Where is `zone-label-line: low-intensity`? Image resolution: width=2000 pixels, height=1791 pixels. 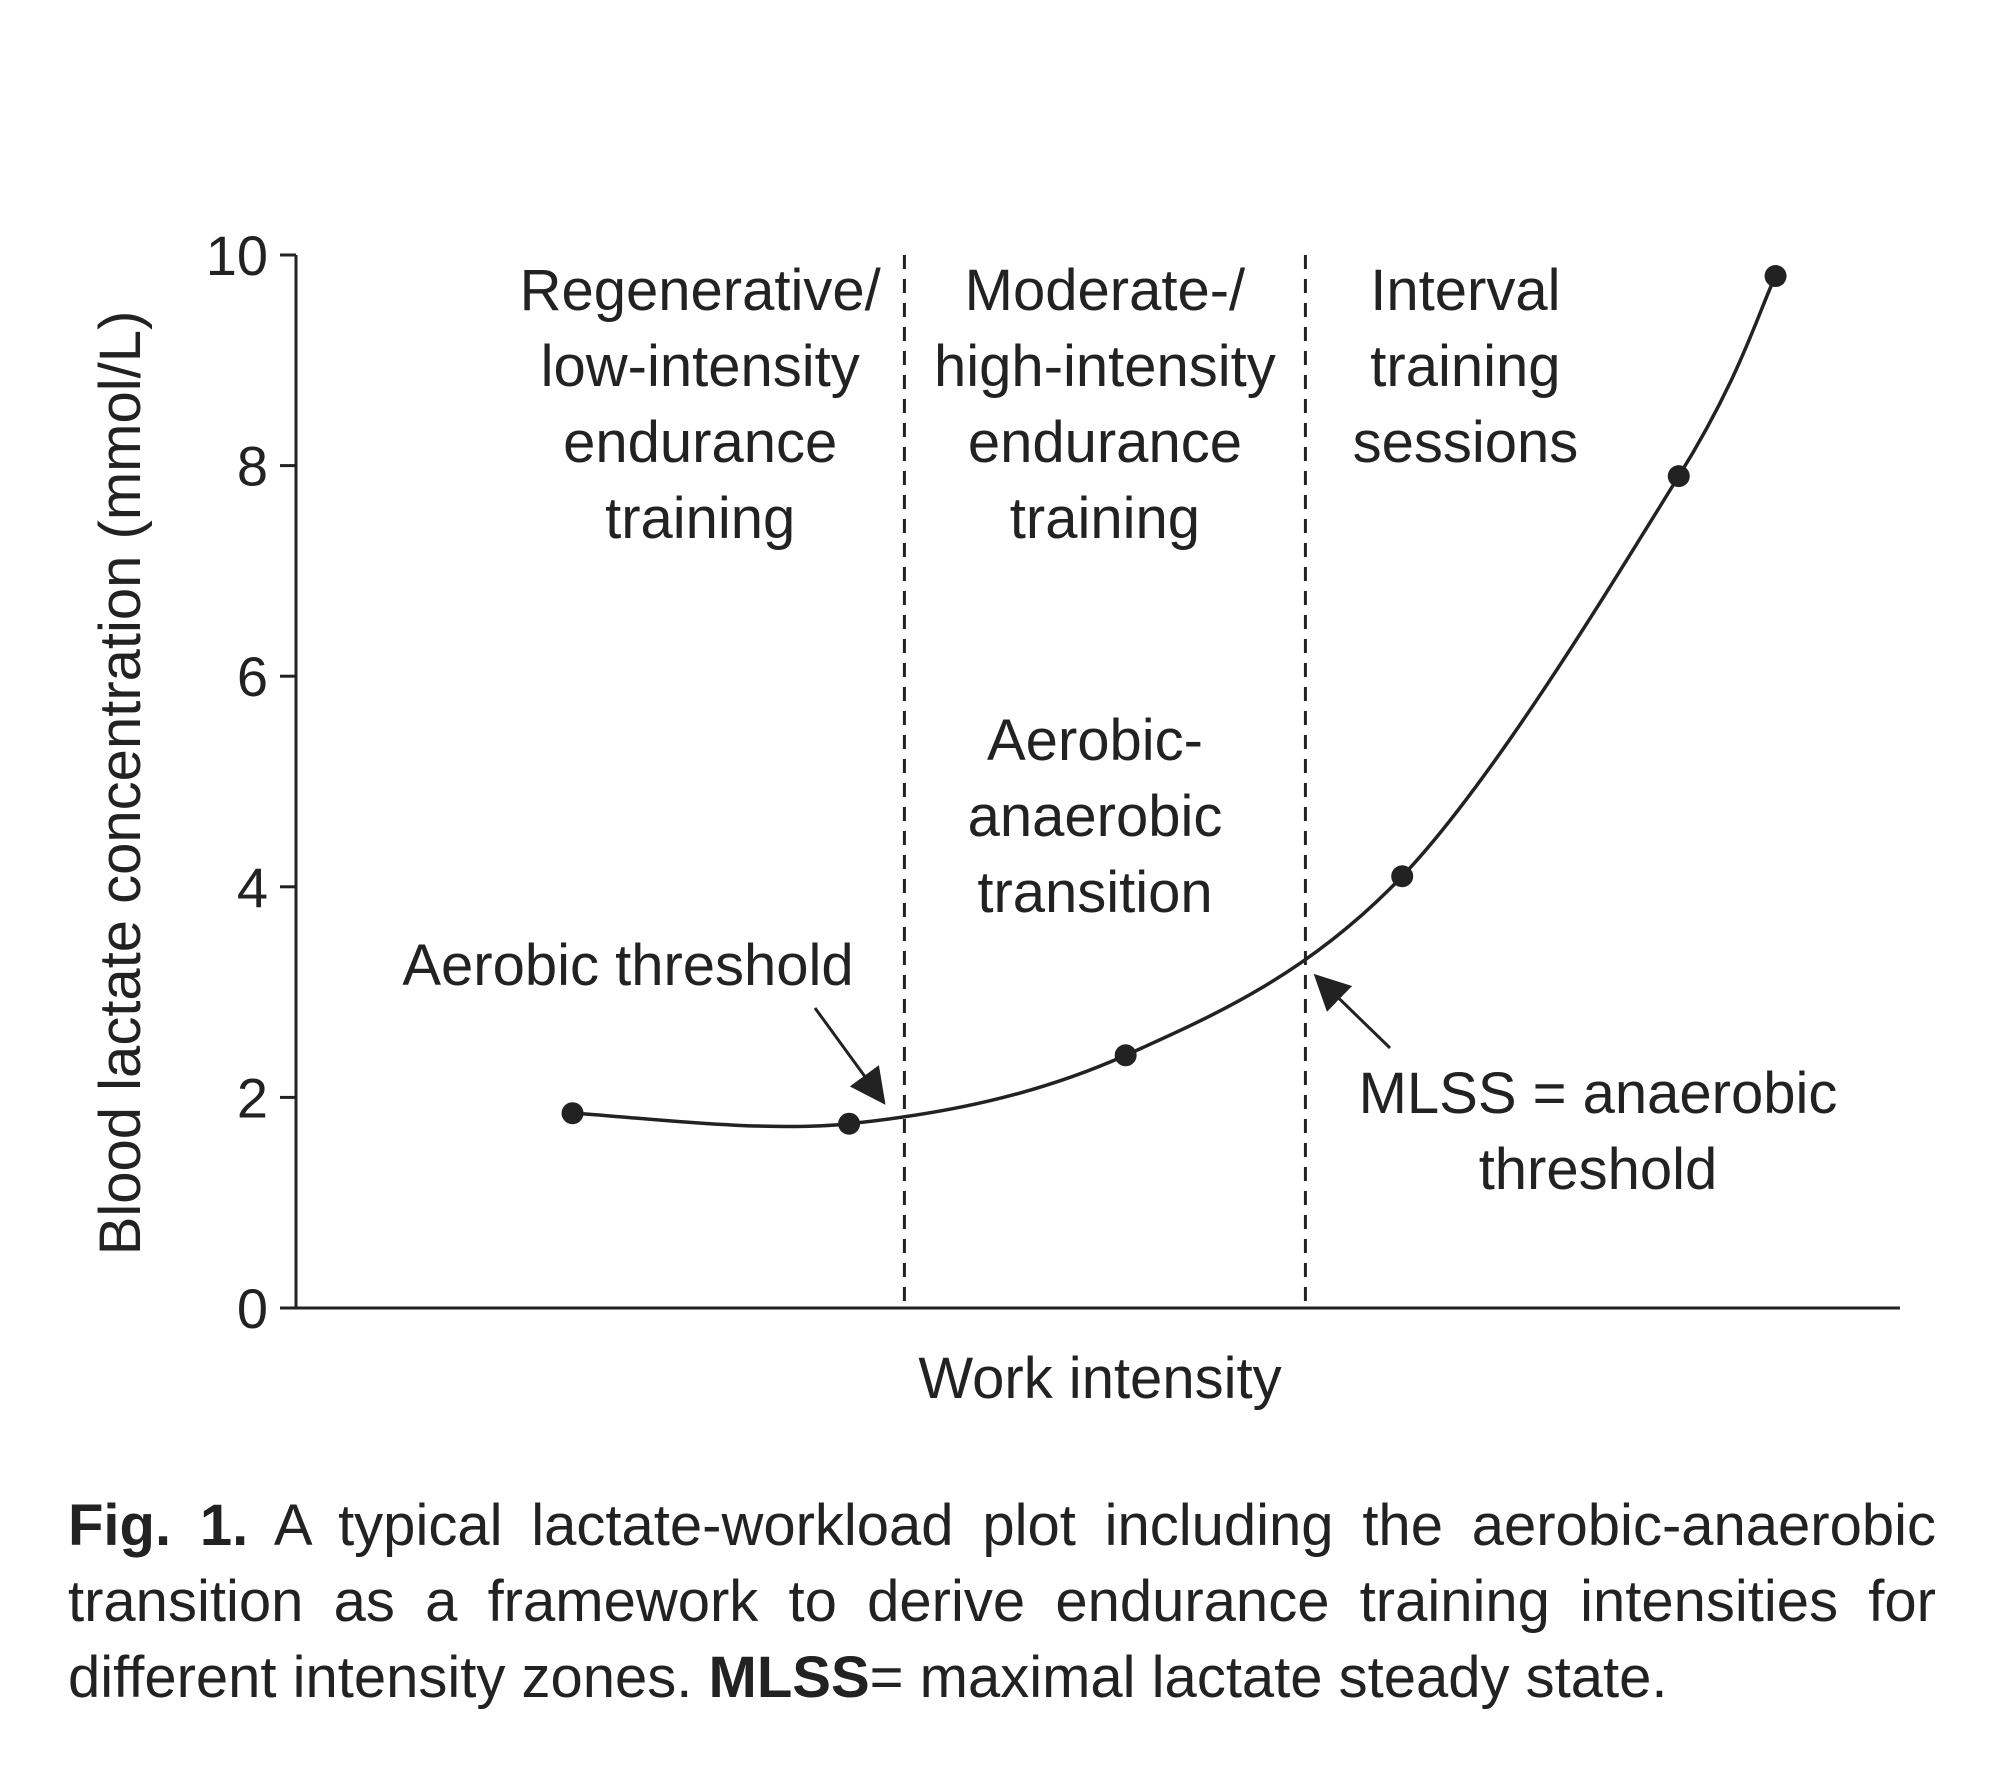 zone-label-line: low-intensity is located at coordinates (700, 366).